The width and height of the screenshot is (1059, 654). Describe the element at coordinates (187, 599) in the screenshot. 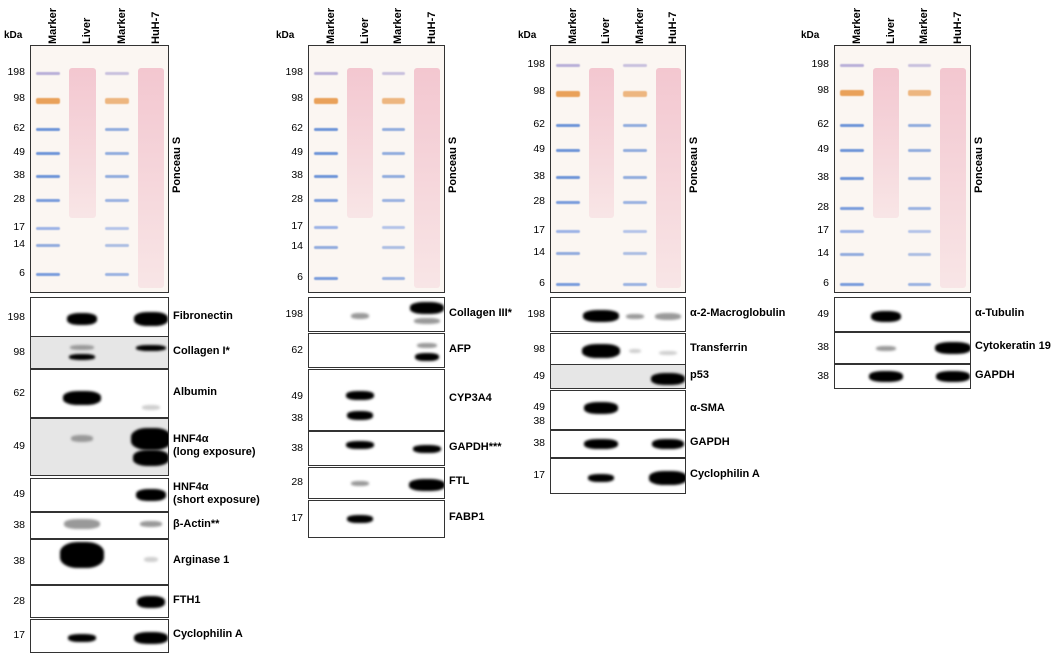

I see `protein-name: FTH1` at that location.